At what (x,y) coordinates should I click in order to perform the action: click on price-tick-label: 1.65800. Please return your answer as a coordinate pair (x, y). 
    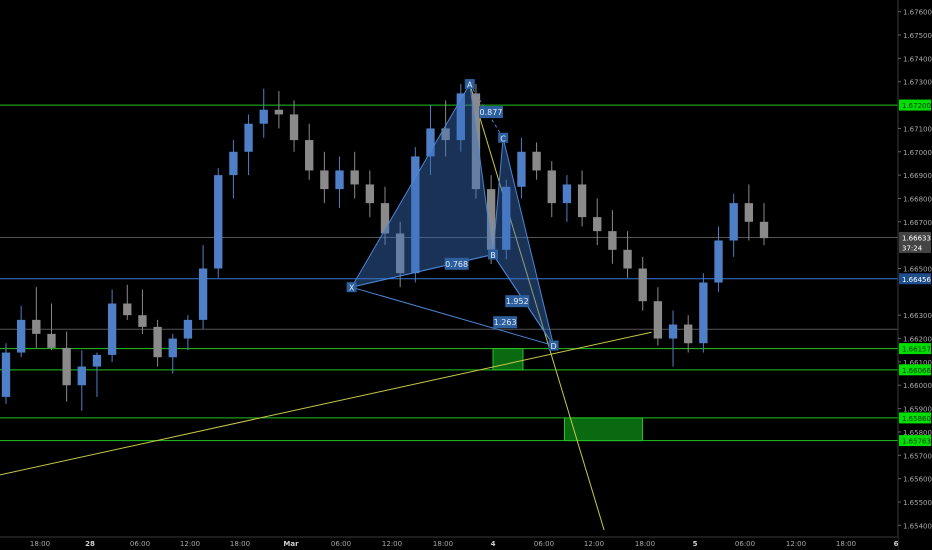
    Looking at the image, I should click on (917, 433).